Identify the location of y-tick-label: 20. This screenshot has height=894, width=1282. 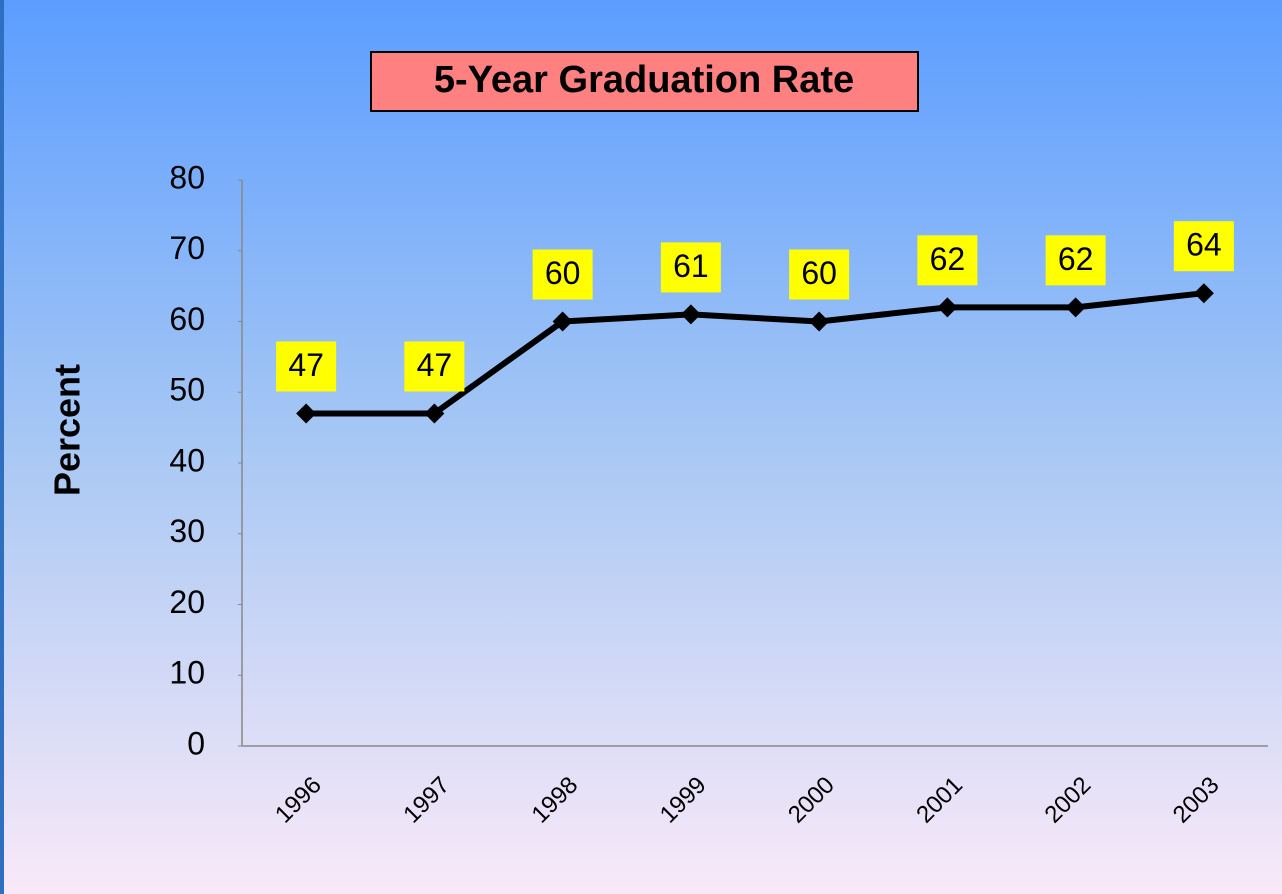
(187, 602).